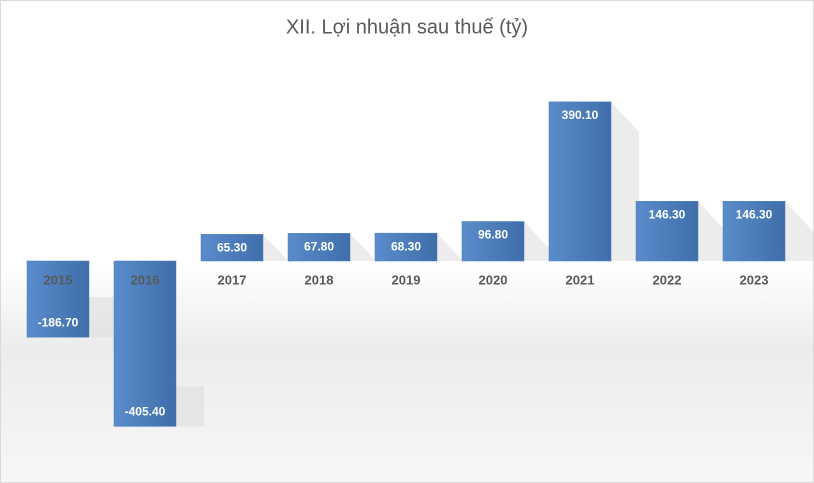 Image resolution: width=814 pixels, height=483 pixels. I want to click on data-label: 68.30, so click(406, 246).